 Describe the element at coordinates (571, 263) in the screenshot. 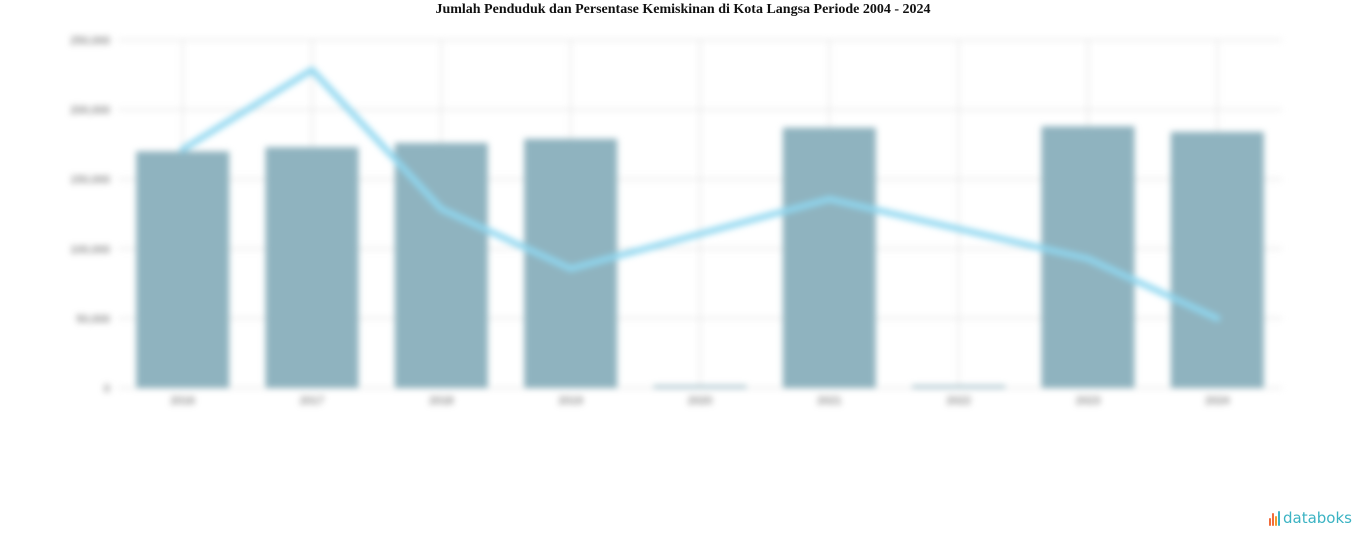

I see `bar-2019` at that location.